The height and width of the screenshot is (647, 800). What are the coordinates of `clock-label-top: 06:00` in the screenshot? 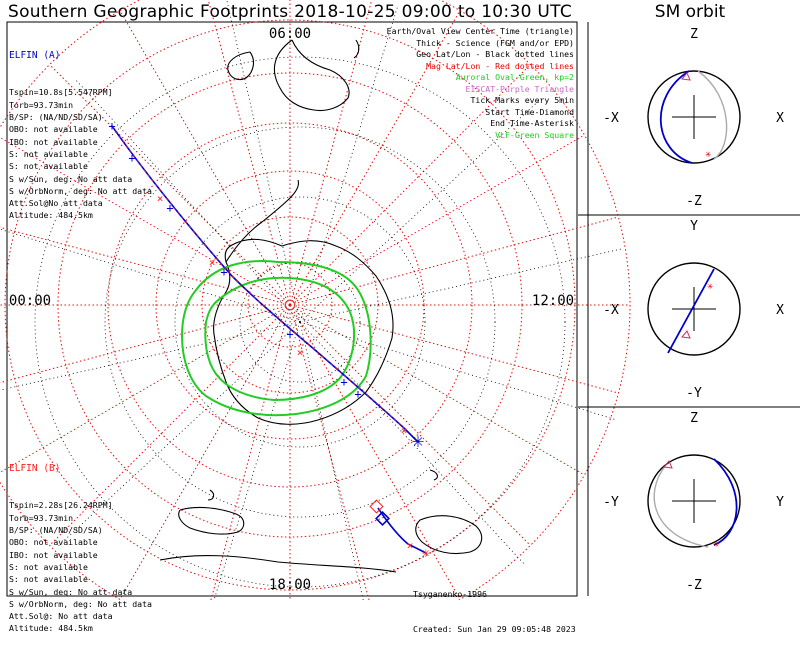 It's located at (290, 34).